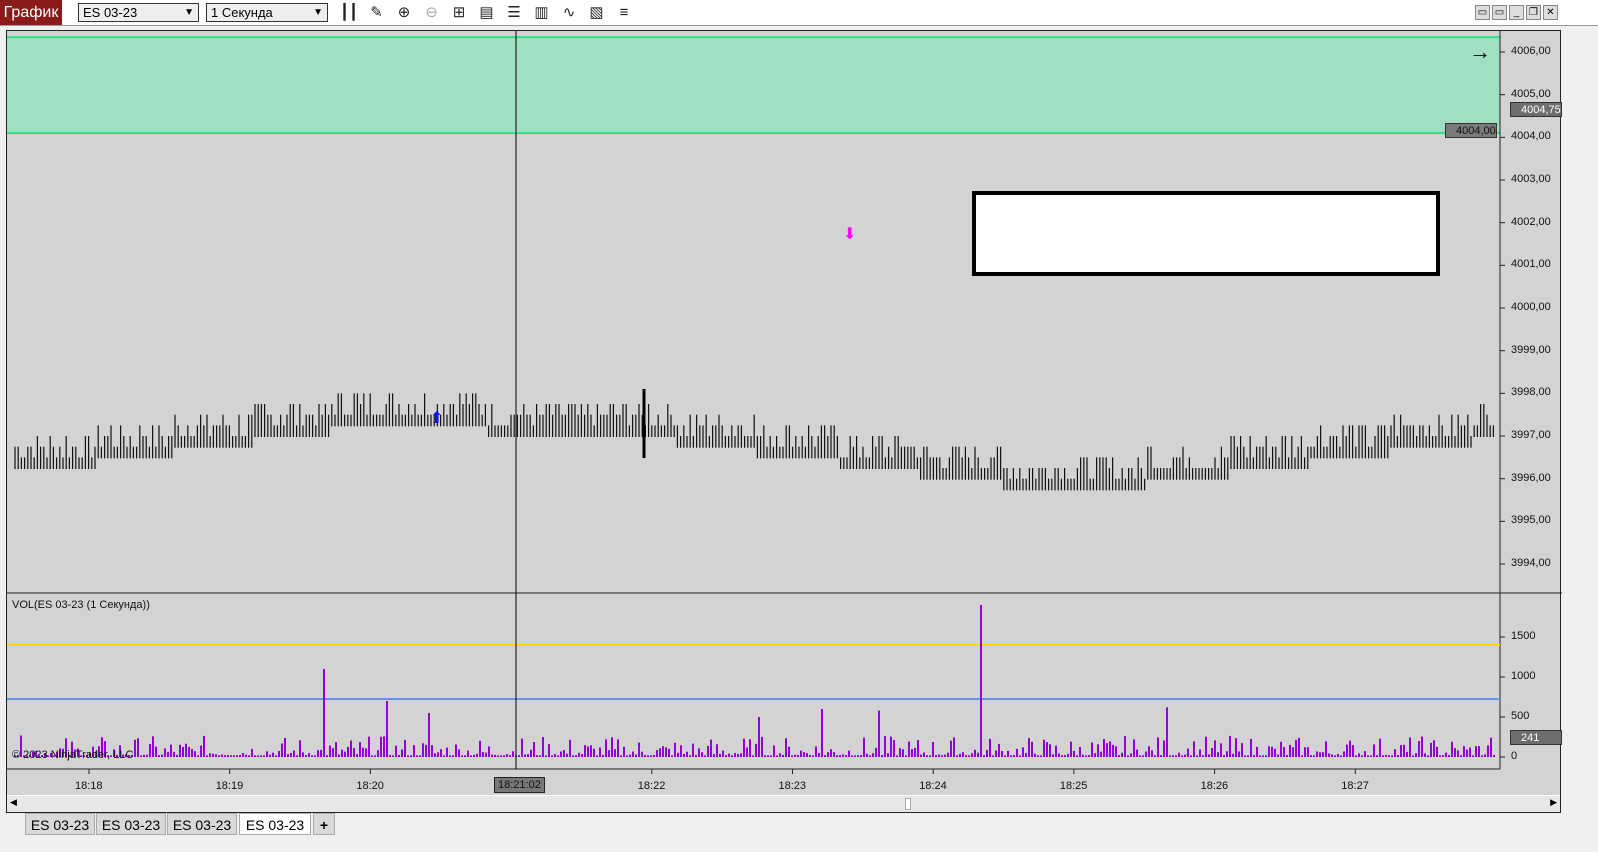  What do you see at coordinates (1514, 756) in the screenshot?
I see `volume-tick-label: 0` at bounding box center [1514, 756].